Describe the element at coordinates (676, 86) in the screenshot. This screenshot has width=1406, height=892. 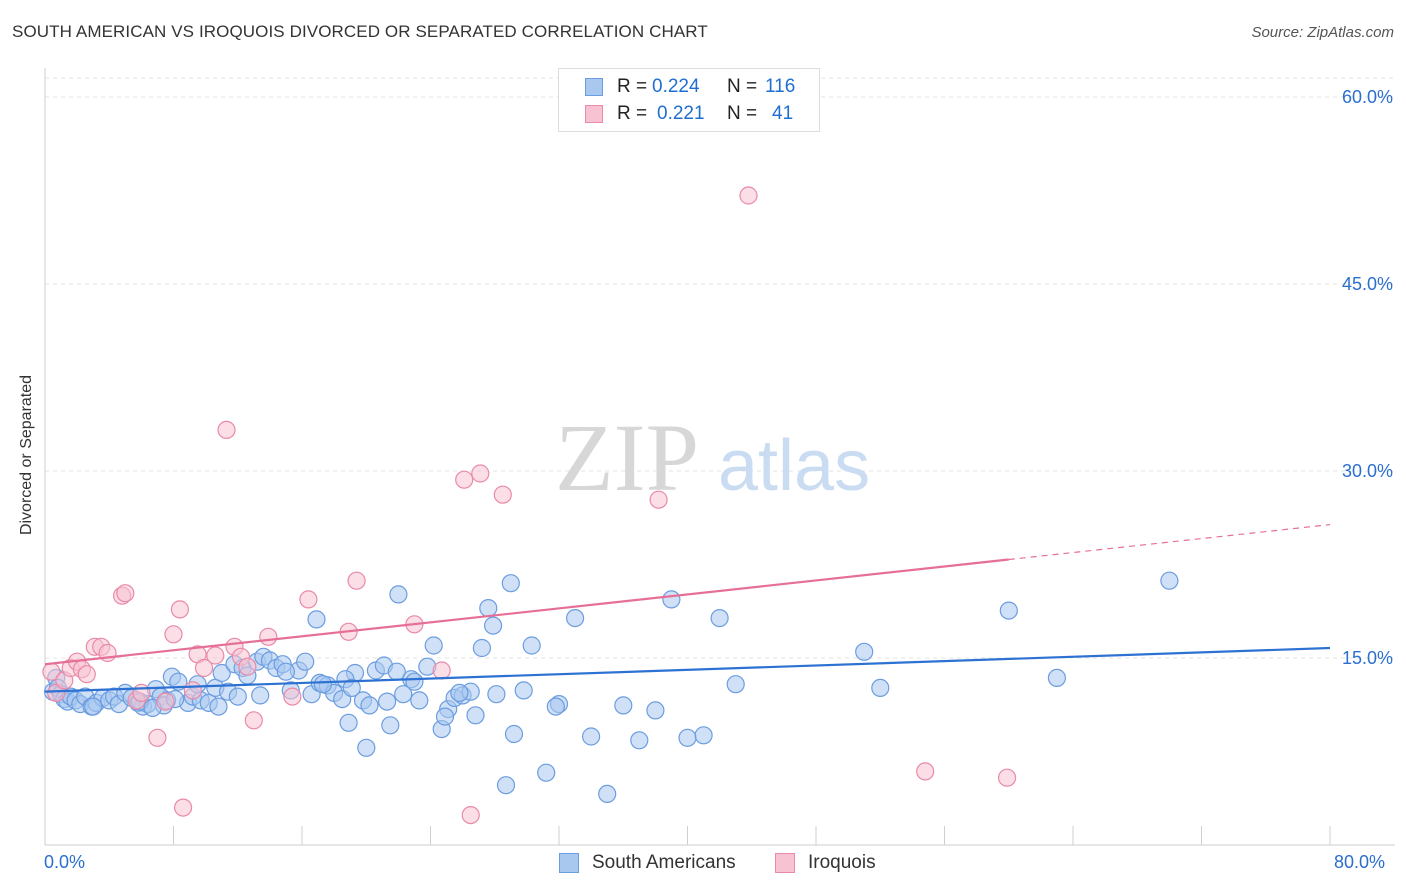
I see `legend-r-value: 0.224` at that location.